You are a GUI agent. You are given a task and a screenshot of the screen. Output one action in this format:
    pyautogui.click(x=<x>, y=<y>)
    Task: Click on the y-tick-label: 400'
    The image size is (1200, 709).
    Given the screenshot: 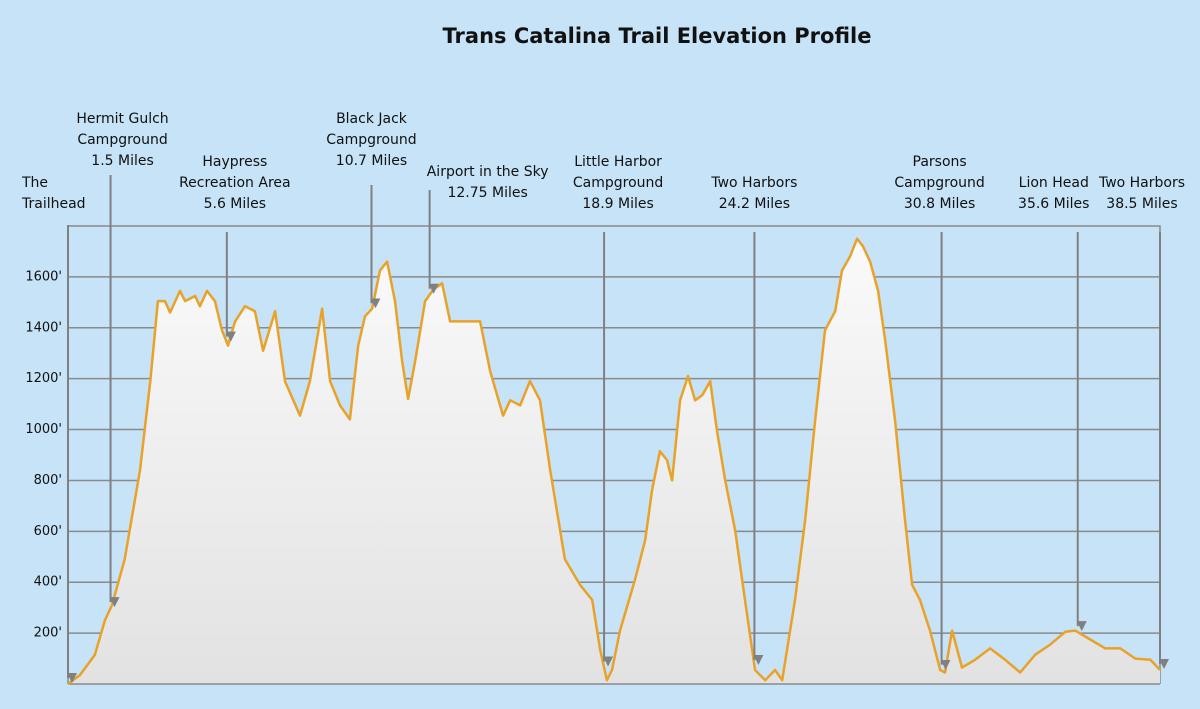 What is the action you would take?
    pyautogui.click(x=48, y=582)
    